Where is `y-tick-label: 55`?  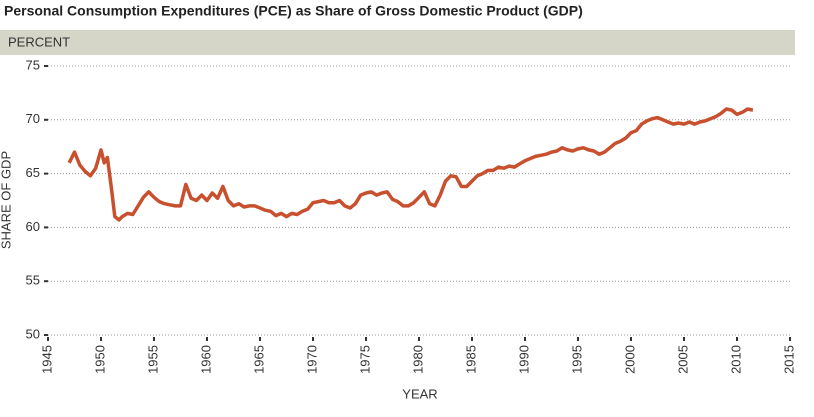 y-tick-label: 55 is located at coordinates (33, 280).